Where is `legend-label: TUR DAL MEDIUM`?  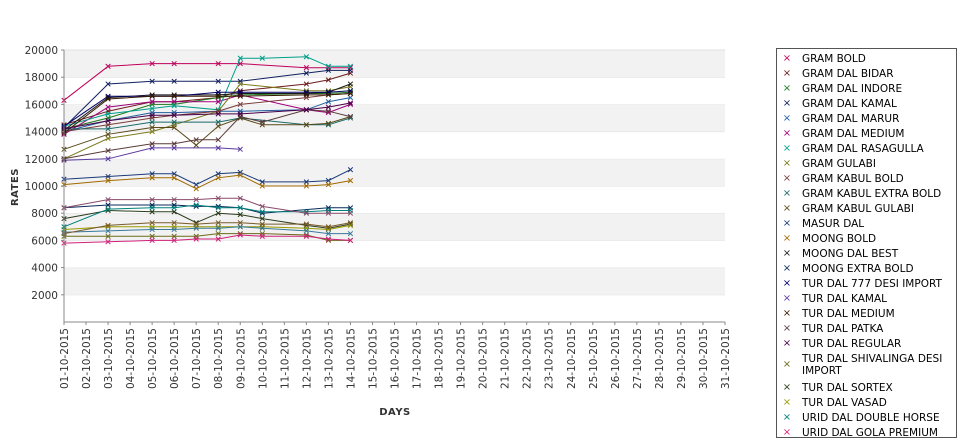 legend-label: TUR DAL MEDIUM is located at coordinates (848, 314).